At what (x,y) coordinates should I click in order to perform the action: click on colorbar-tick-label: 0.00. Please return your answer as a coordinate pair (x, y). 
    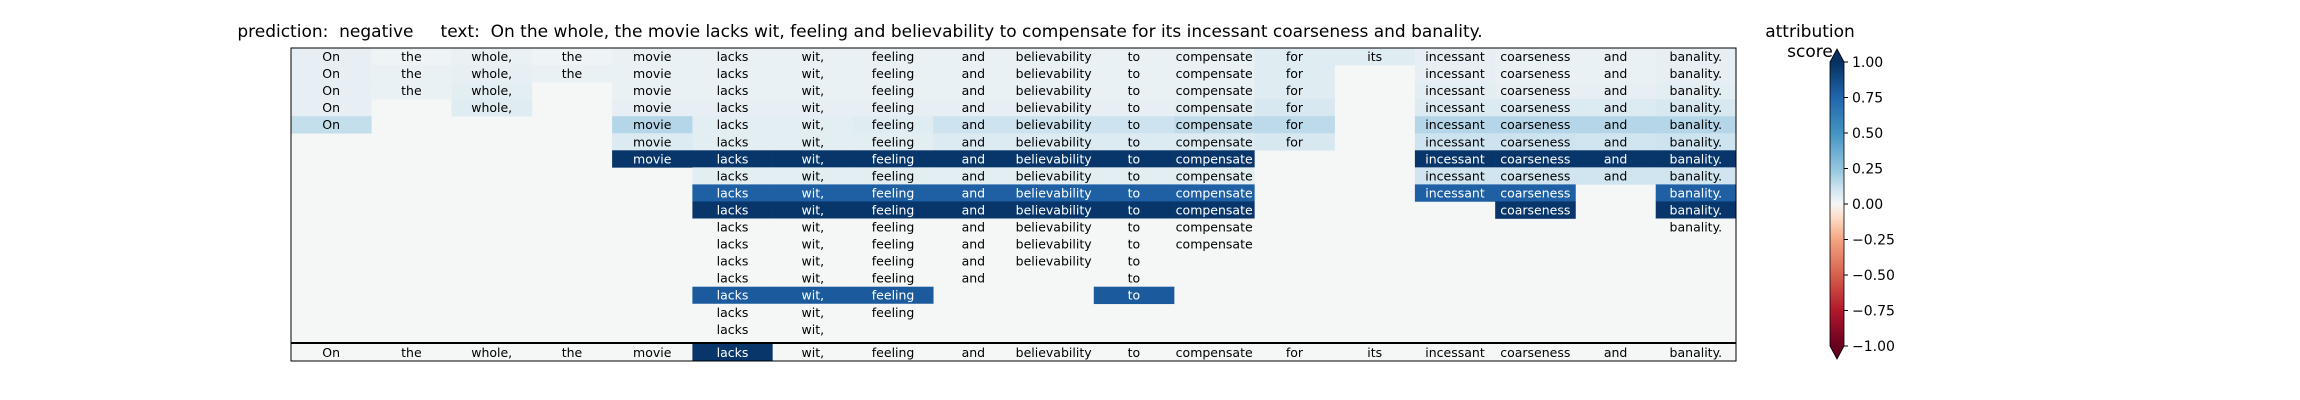
    Looking at the image, I should click on (1867, 205).